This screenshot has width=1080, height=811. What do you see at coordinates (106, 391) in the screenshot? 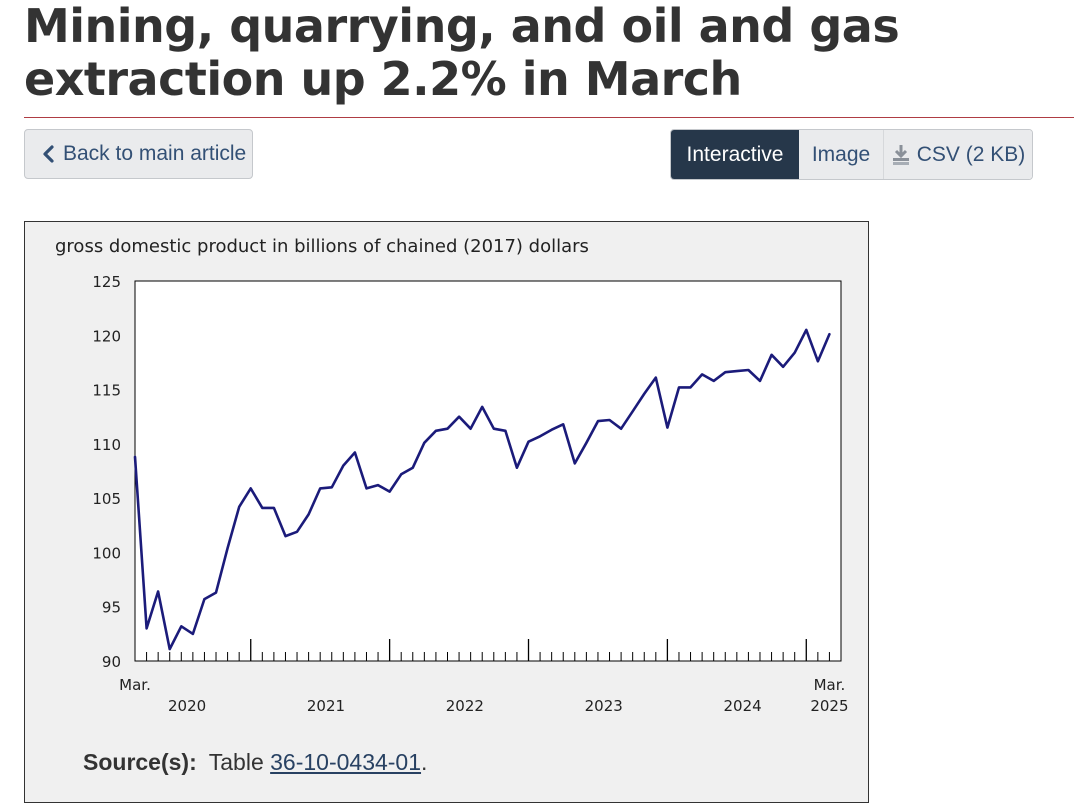
I see `y-tick-label: 115` at bounding box center [106, 391].